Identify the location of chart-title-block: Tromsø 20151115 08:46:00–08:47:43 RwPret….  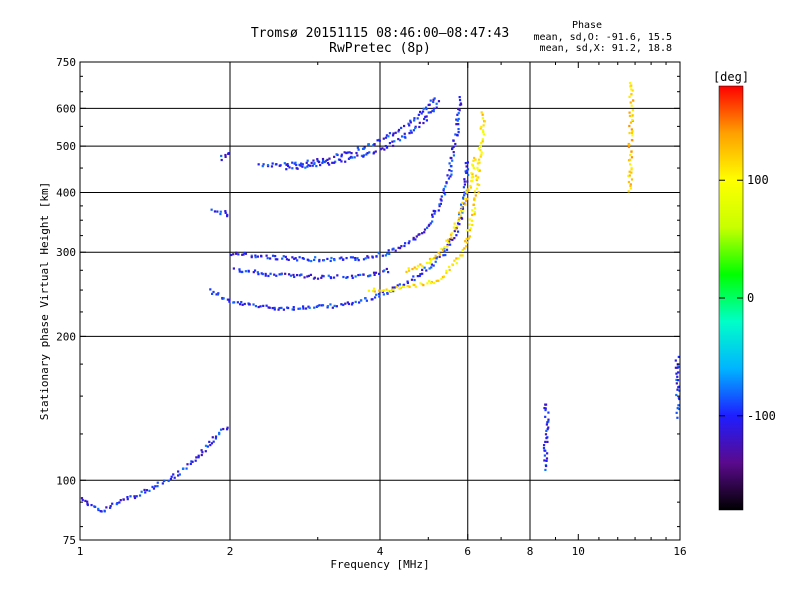
(380, 41).